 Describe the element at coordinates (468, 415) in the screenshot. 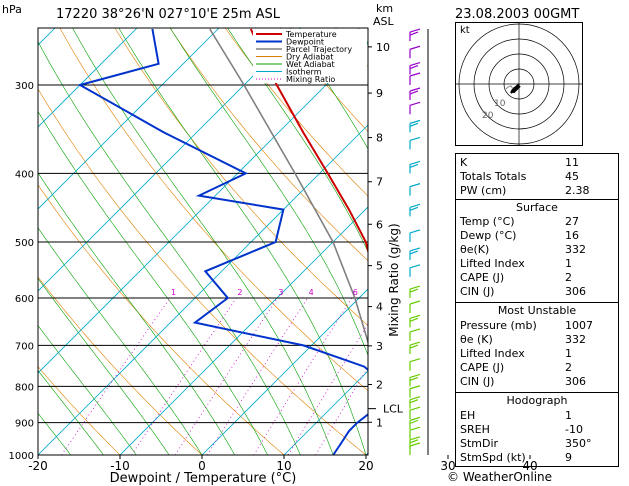

I see `index-label: EH` at that location.